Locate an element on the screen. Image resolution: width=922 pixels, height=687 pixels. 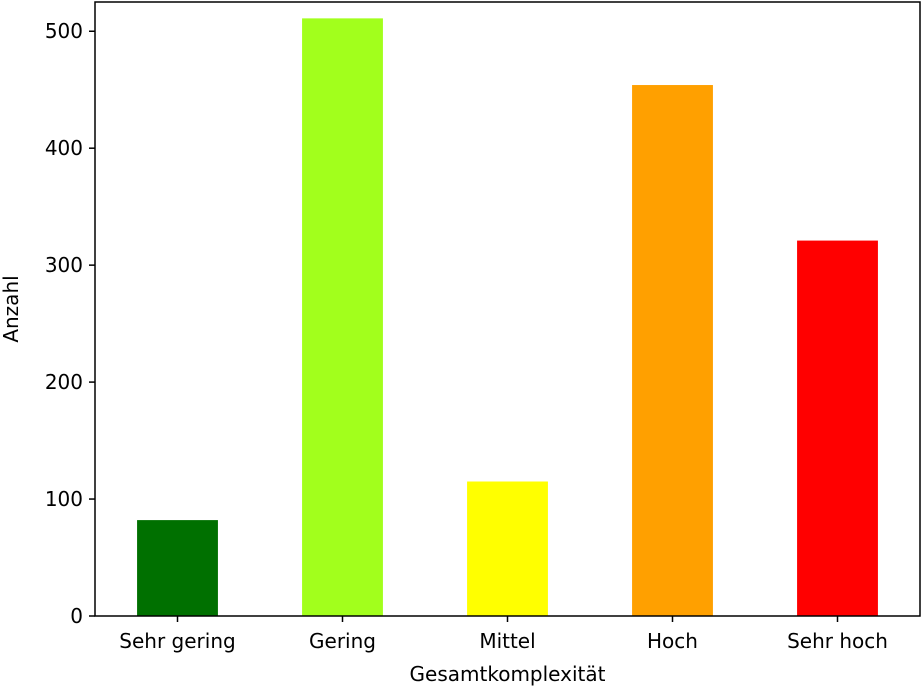
y-tick-label: 200 is located at coordinates (64, 382).